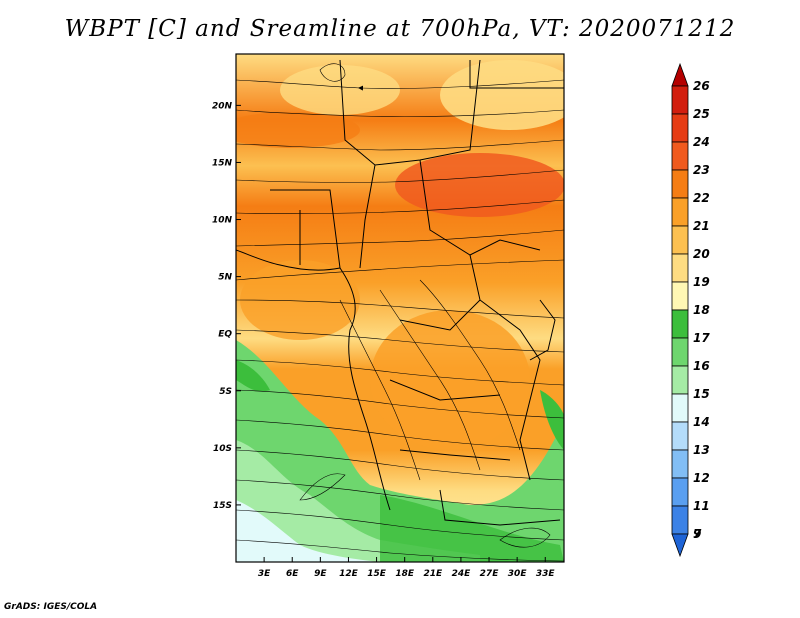 This screenshot has height=618, width=800. What do you see at coordinates (225, 335) in the screenshot?
I see `lat-tick-label: EQ` at bounding box center [225, 335].